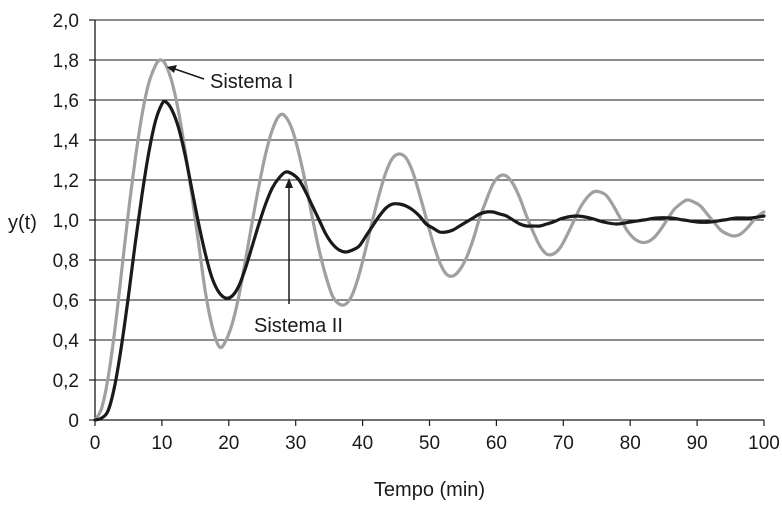 The height and width of the screenshot is (506, 782). I want to click on sistema-1-pointer, so click(189, 74).